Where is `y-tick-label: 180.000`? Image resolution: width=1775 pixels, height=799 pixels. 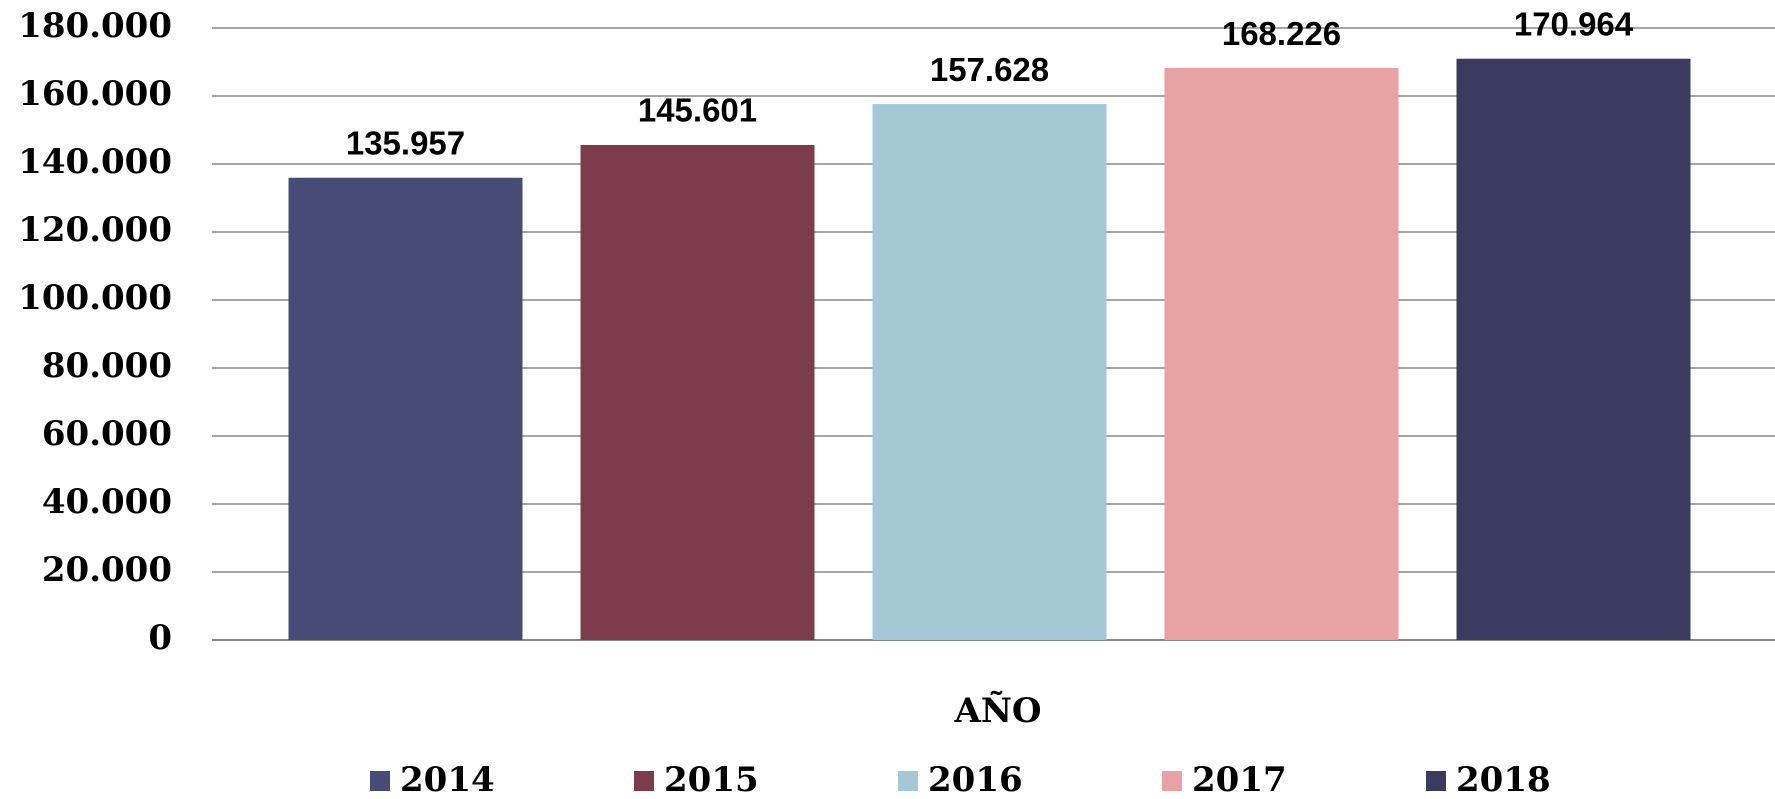 y-tick-label: 180.000 is located at coordinates (95, 26).